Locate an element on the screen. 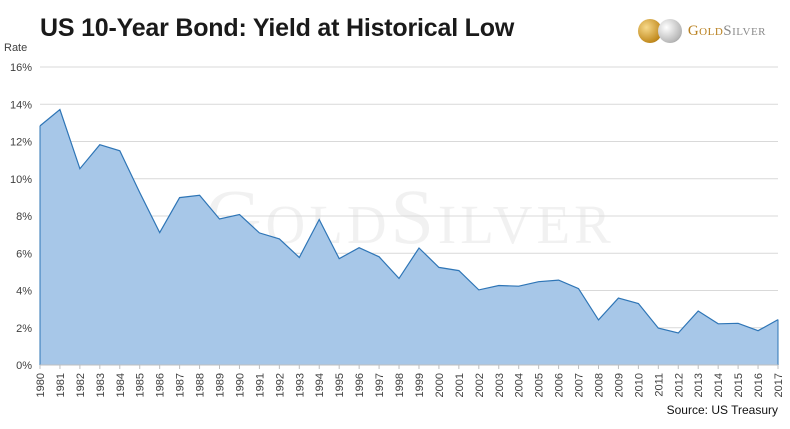 The width and height of the screenshot is (790, 429). x-tick-label: 1996 is located at coordinates (360, 385).